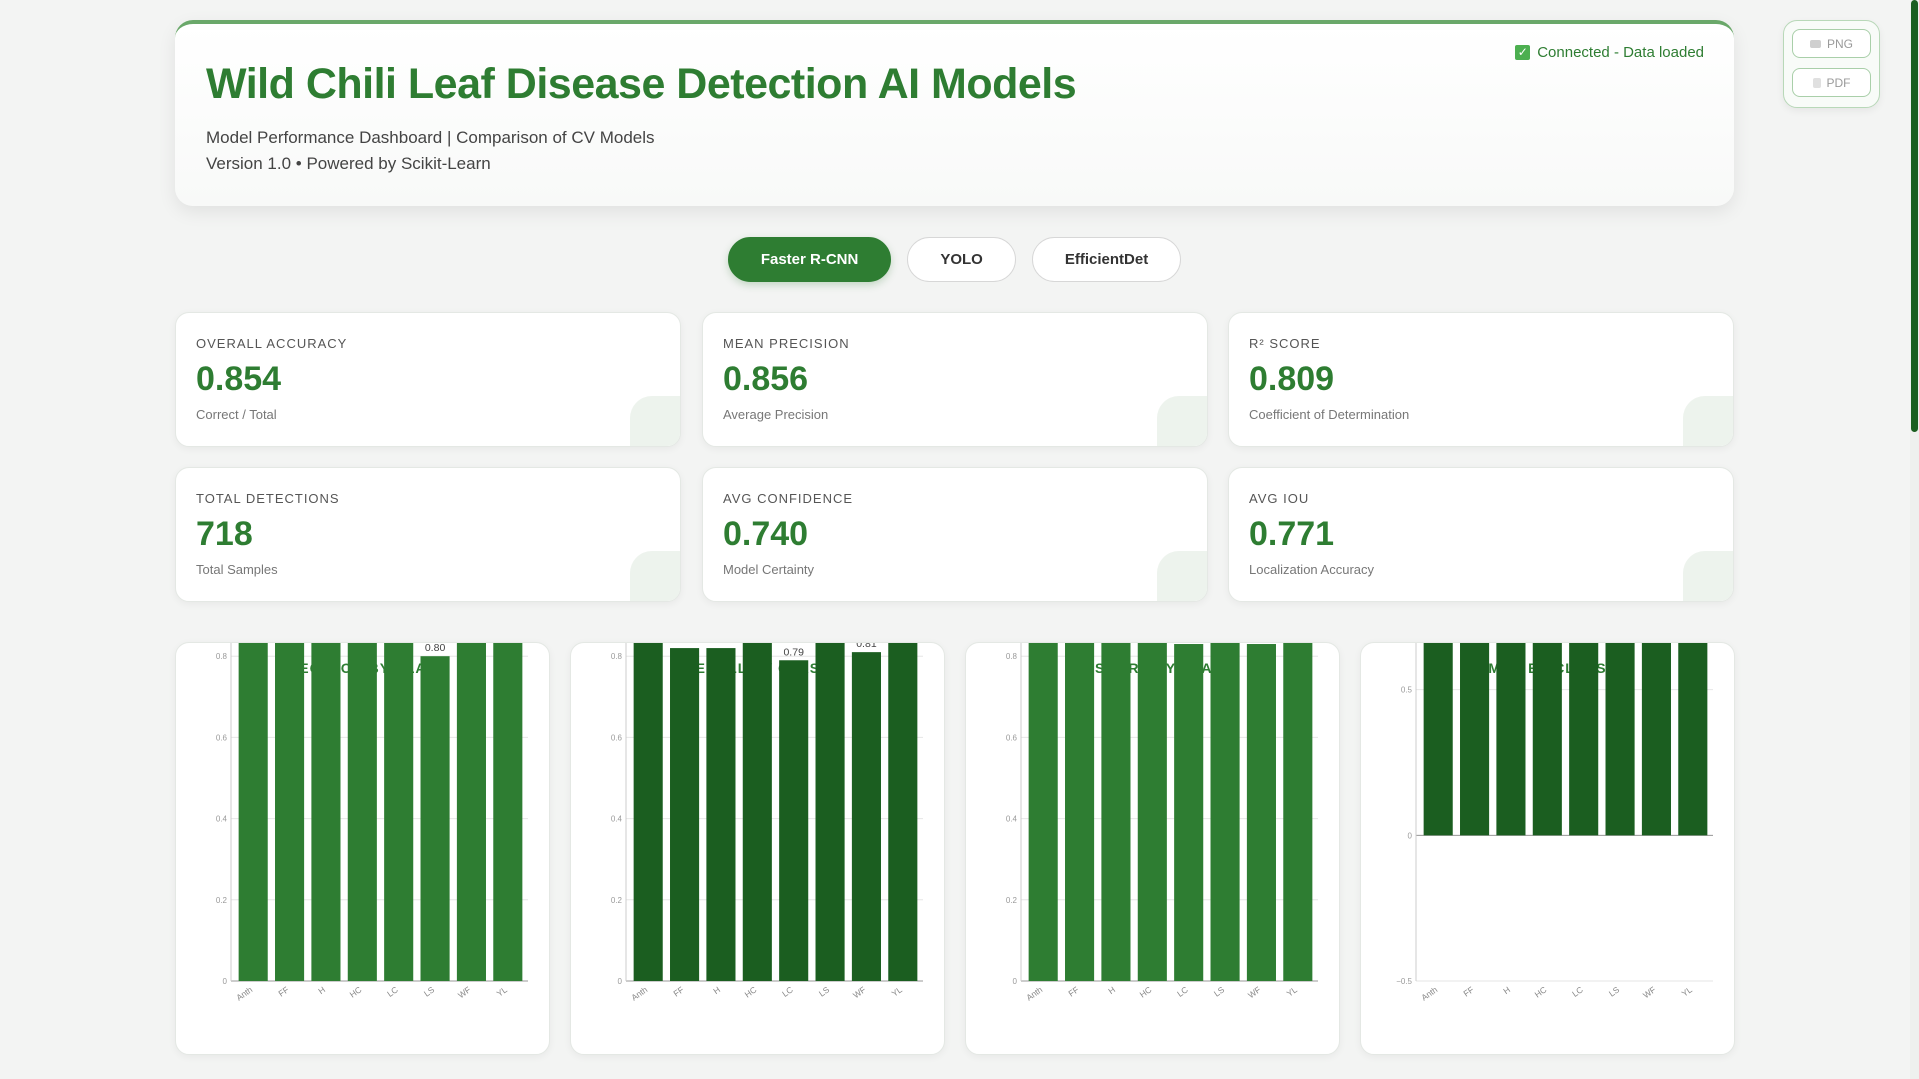 The width and height of the screenshot is (1919, 1079). Describe the element at coordinates (1404, 981) in the screenshot. I see `y-tick-label: −0.5` at that location.